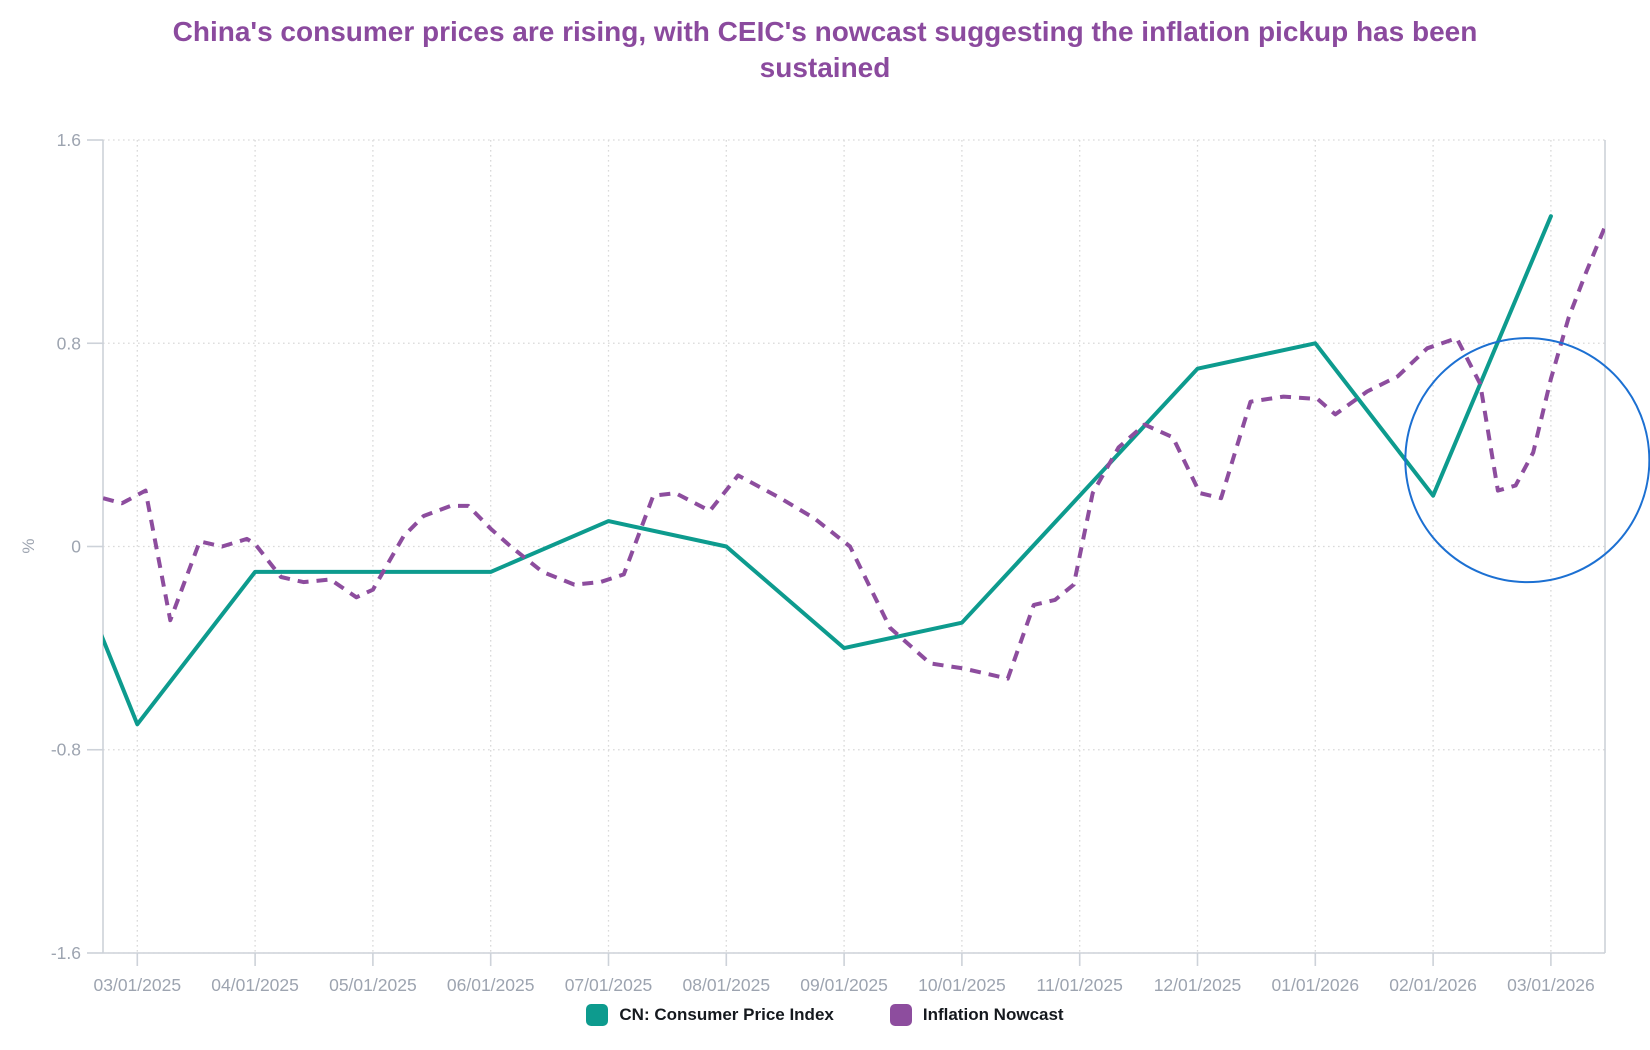  What do you see at coordinates (66, 546) in the screenshot?
I see `y-axis-labels: 1.6 0.8 0 -0.8 -1.6` at bounding box center [66, 546].